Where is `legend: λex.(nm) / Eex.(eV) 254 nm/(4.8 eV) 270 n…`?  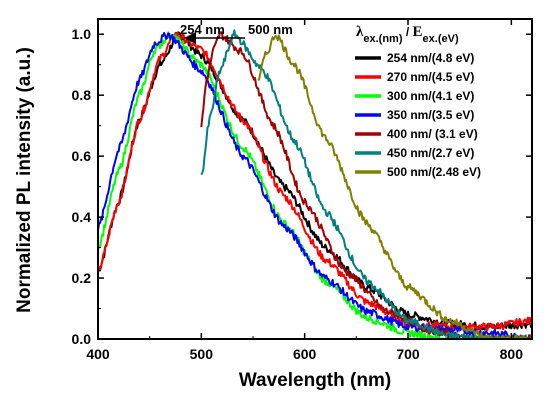
legend: λex.(nm) / Eex.(eV) 254 nm/(4.8 eV) 270 n… is located at coordinates (418, 101).